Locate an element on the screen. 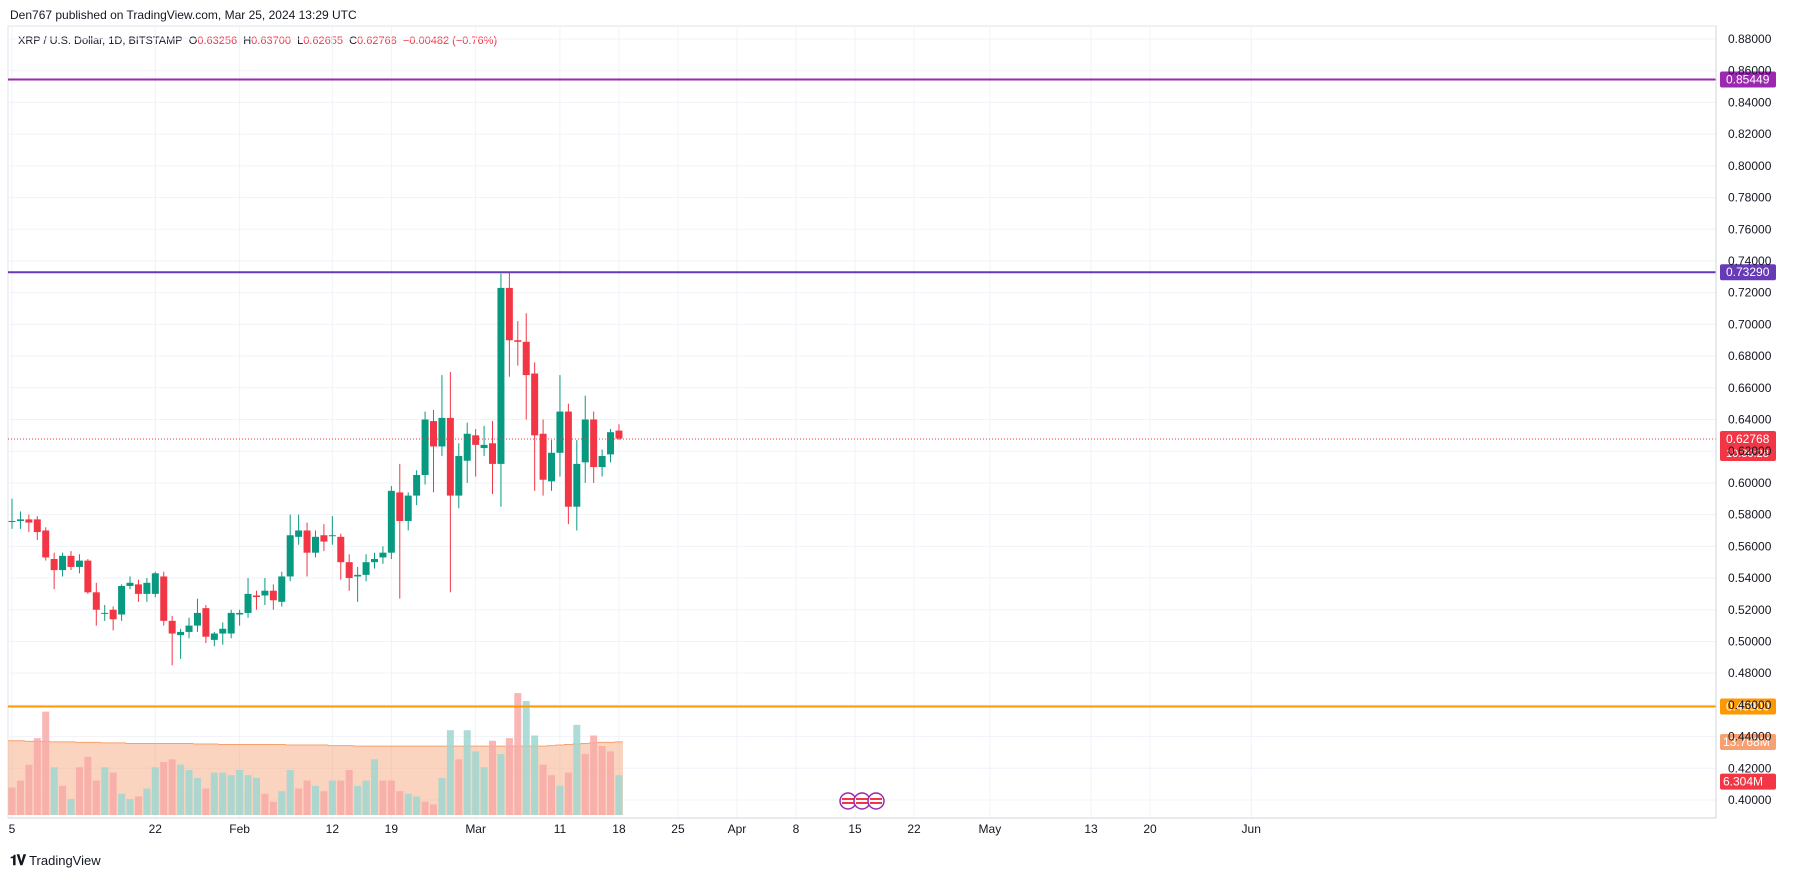  time-axis: 5 22 Feb 12 19 Mar 11 18 25 Apr 8 15 22 May 13 20 Jun is located at coordinates (862, 826).